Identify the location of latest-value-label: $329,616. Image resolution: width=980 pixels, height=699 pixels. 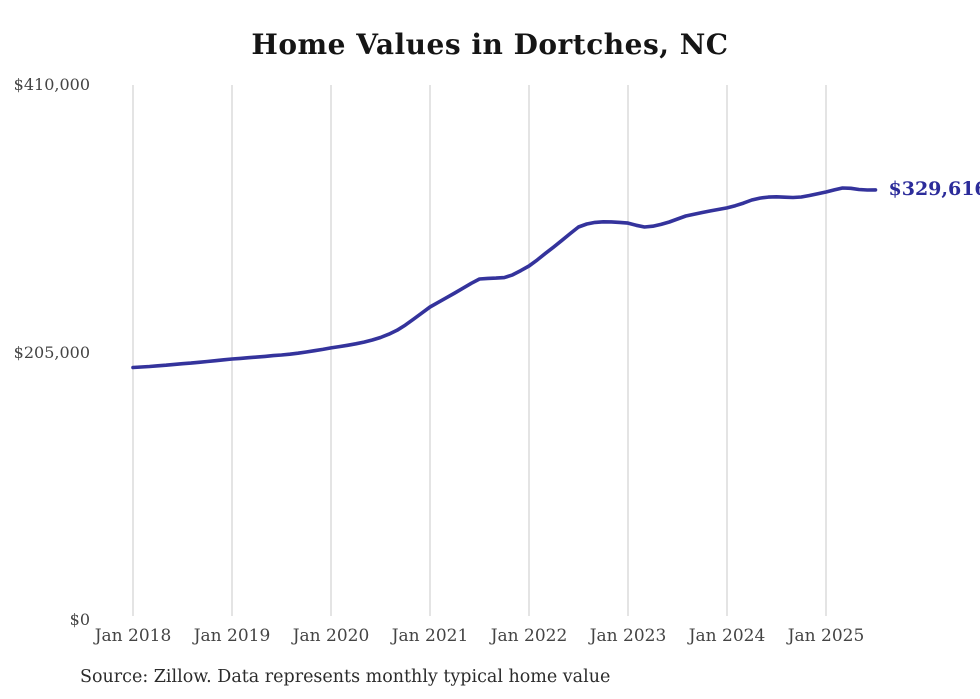
(934, 188).